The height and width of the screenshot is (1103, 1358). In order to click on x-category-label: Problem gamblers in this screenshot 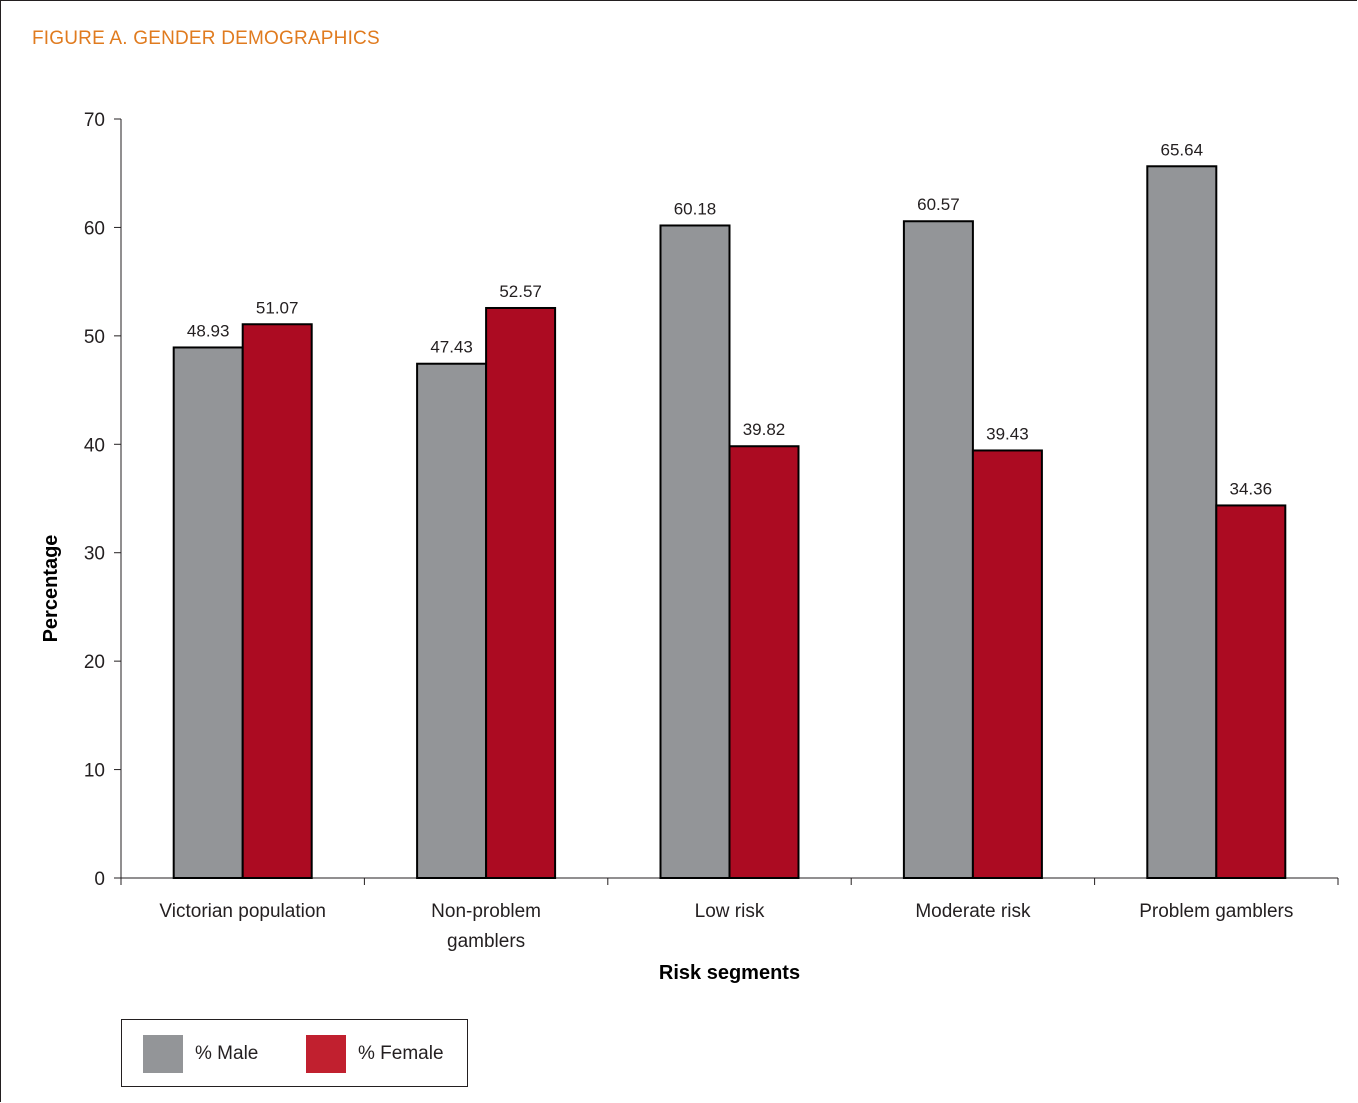, I will do `click(1216, 911)`.